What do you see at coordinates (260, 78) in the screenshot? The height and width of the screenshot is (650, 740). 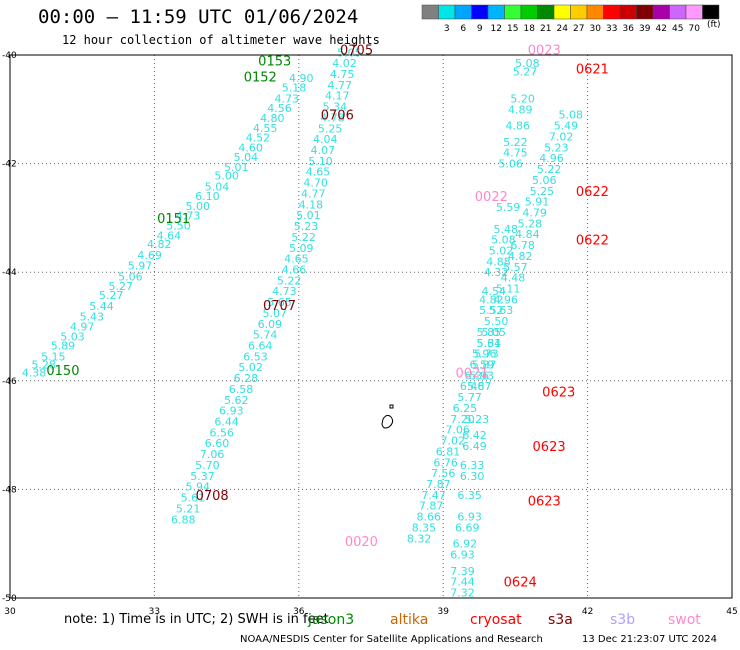 I see `track-time-label: 0152` at bounding box center [260, 78].